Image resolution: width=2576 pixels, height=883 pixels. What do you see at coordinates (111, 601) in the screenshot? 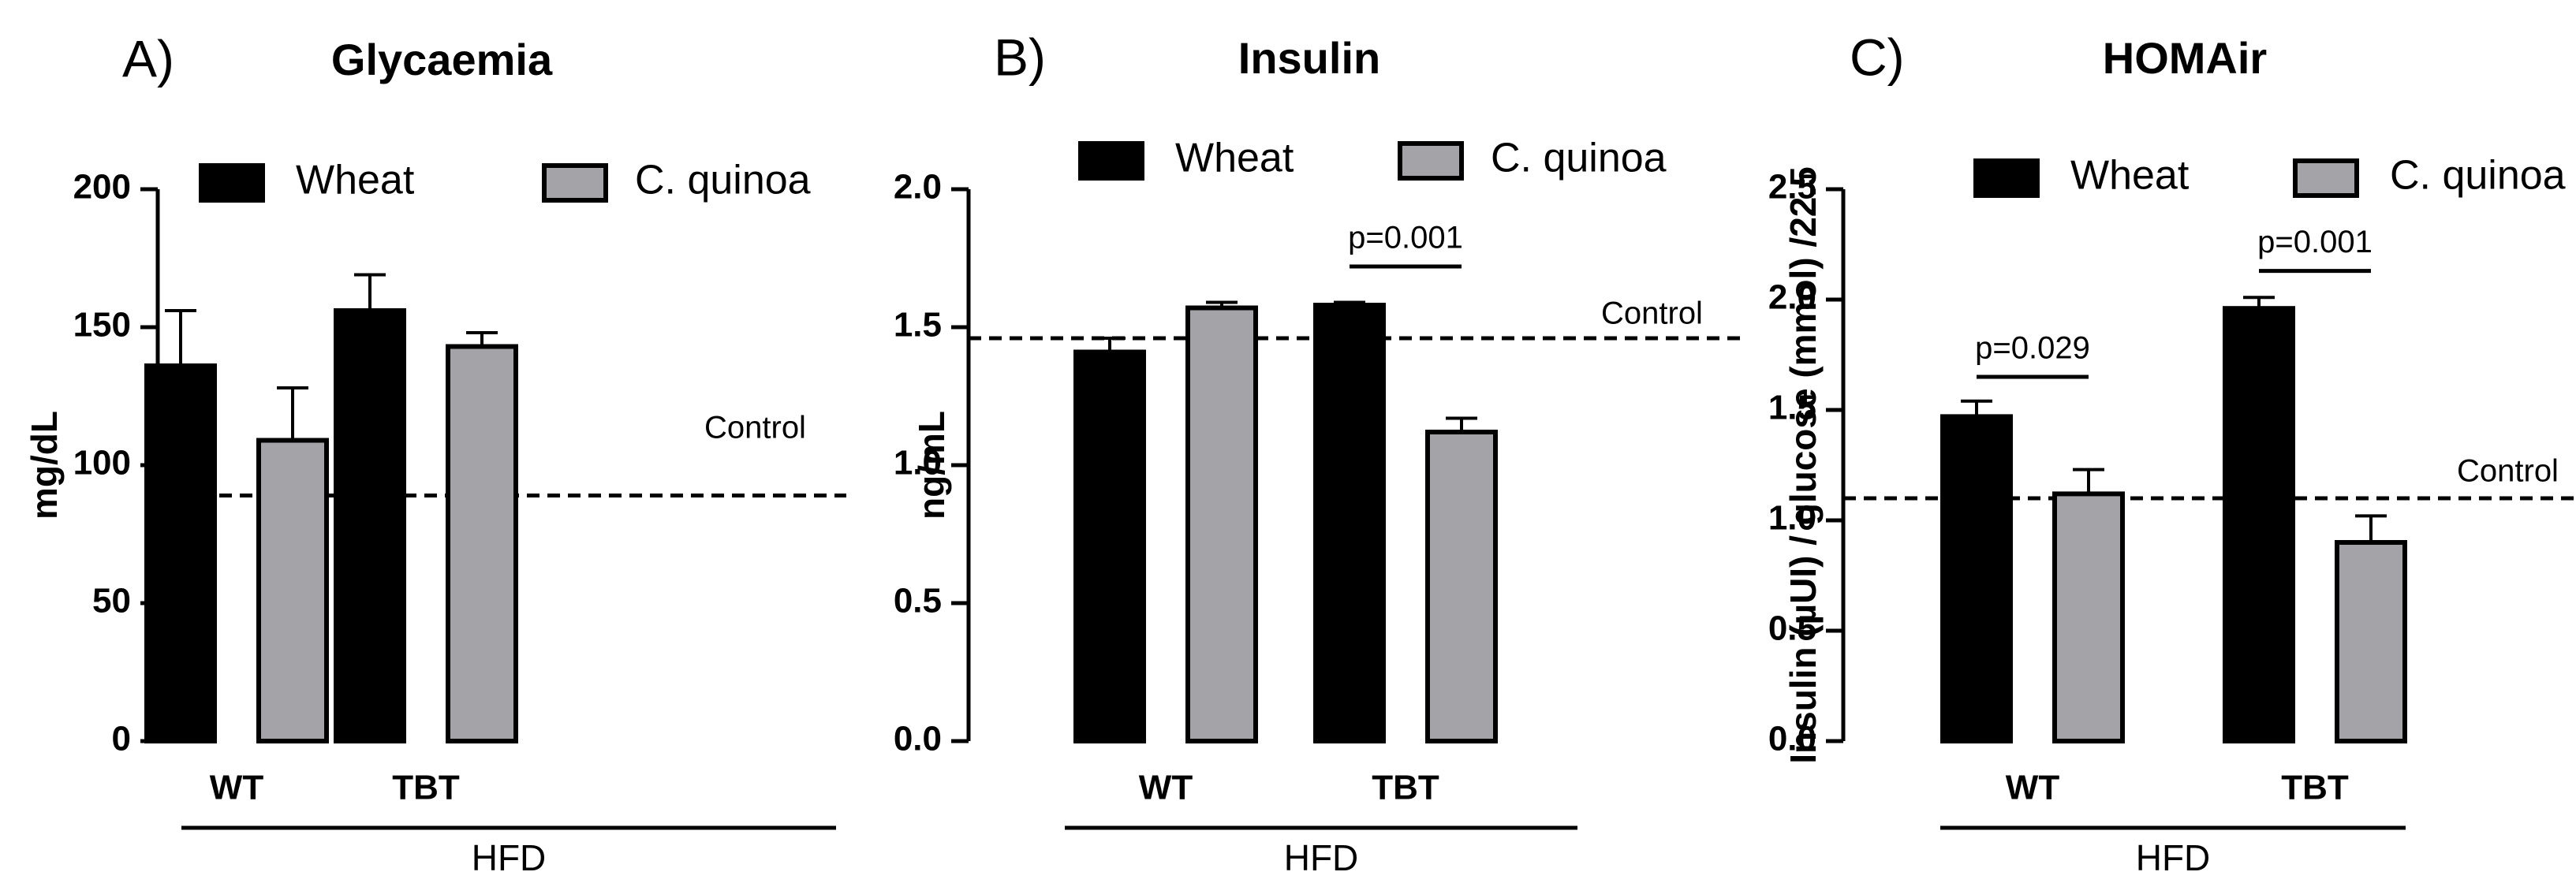
I see `y-tick-label: 50` at bounding box center [111, 601].